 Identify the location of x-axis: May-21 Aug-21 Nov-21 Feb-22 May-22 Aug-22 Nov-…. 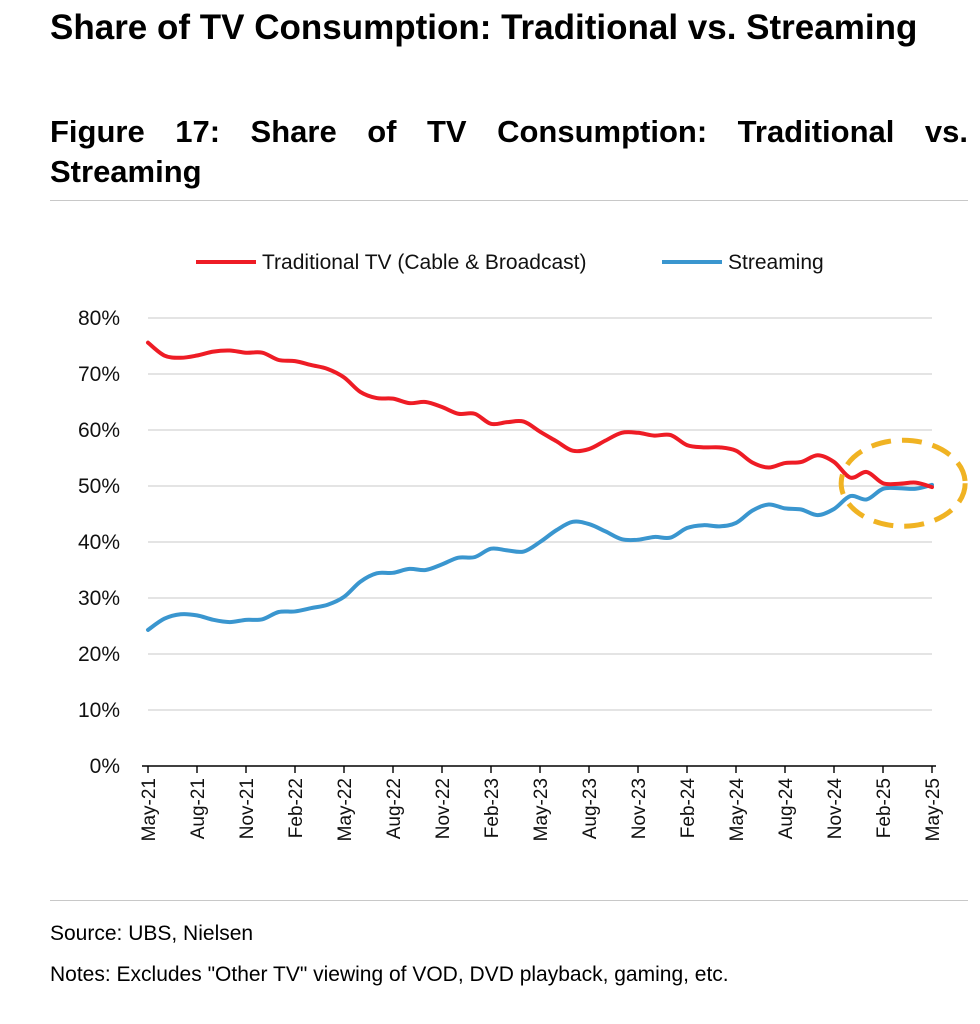
(541, 803).